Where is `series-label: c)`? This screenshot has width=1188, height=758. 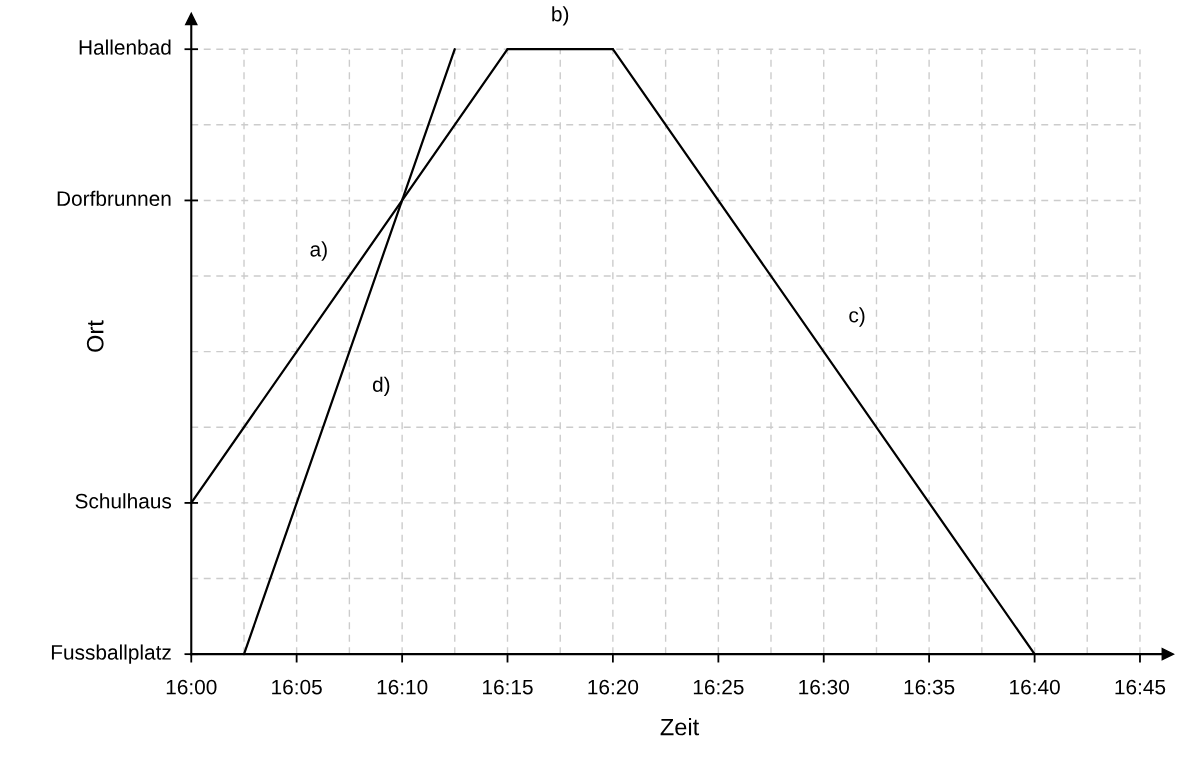 series-label: c) is located at coordinates (857, 317).